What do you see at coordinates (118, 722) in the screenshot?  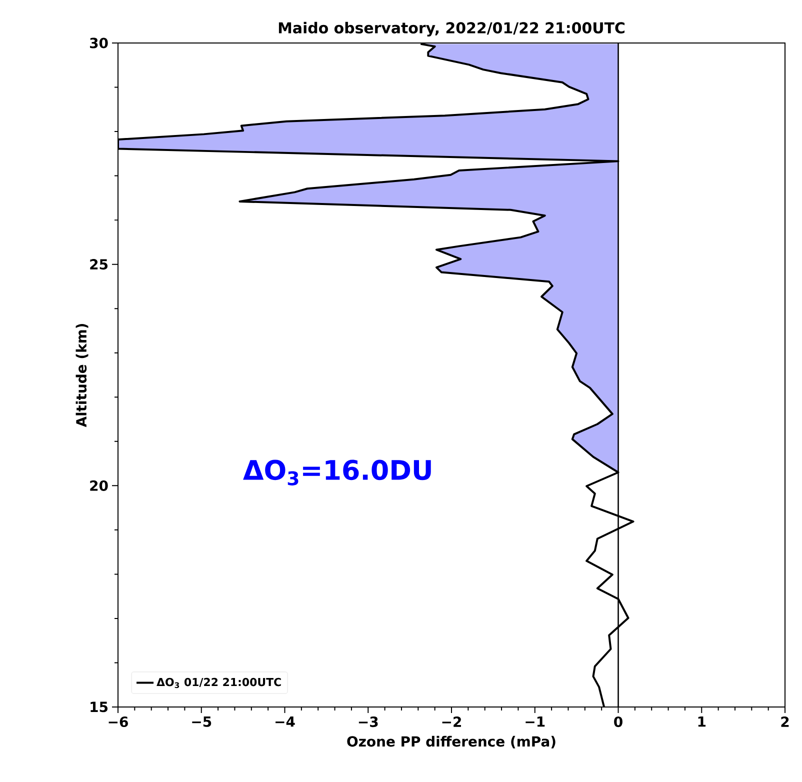 I see `x-tick-label: −6` at bounding box center [118, 722].